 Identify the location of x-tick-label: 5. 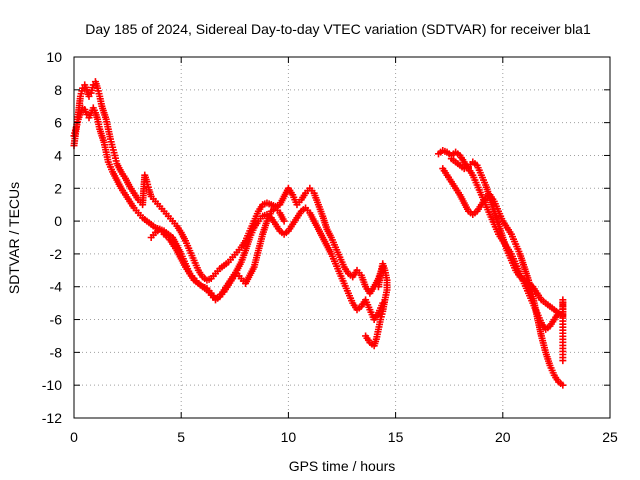
(181, 437).